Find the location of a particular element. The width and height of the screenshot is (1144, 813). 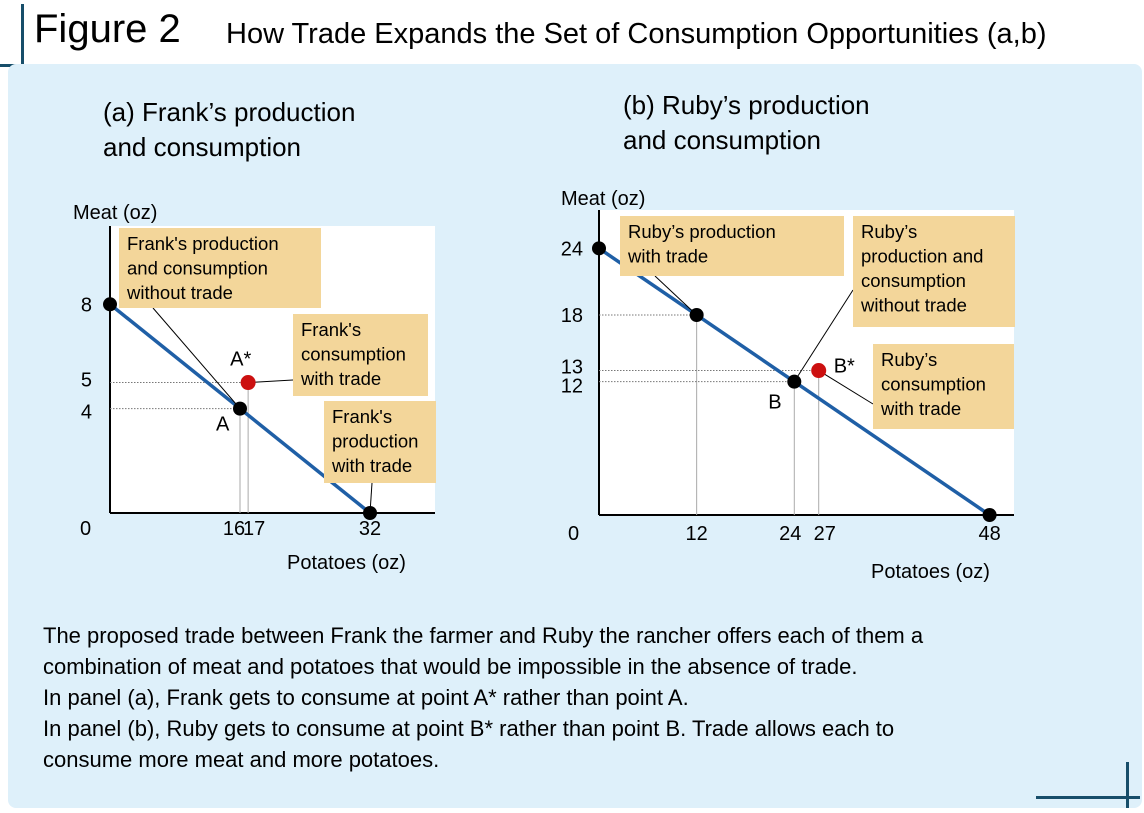

panel-a-title-line-1: (a) Frank’s production is located at coordinates (229, 112).